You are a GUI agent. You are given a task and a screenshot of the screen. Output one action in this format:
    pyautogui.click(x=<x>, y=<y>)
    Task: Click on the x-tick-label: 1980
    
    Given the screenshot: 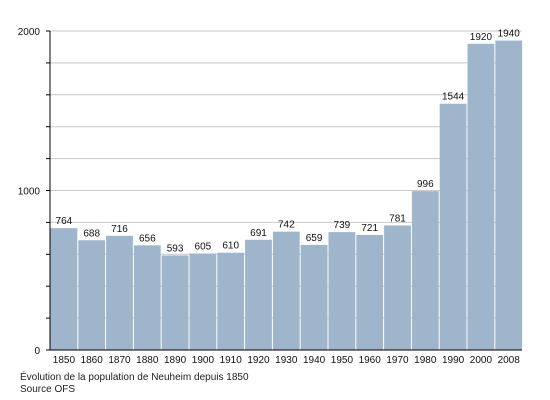 What is the action you would take?
    pyautogui.click(x=425, y=360)
    